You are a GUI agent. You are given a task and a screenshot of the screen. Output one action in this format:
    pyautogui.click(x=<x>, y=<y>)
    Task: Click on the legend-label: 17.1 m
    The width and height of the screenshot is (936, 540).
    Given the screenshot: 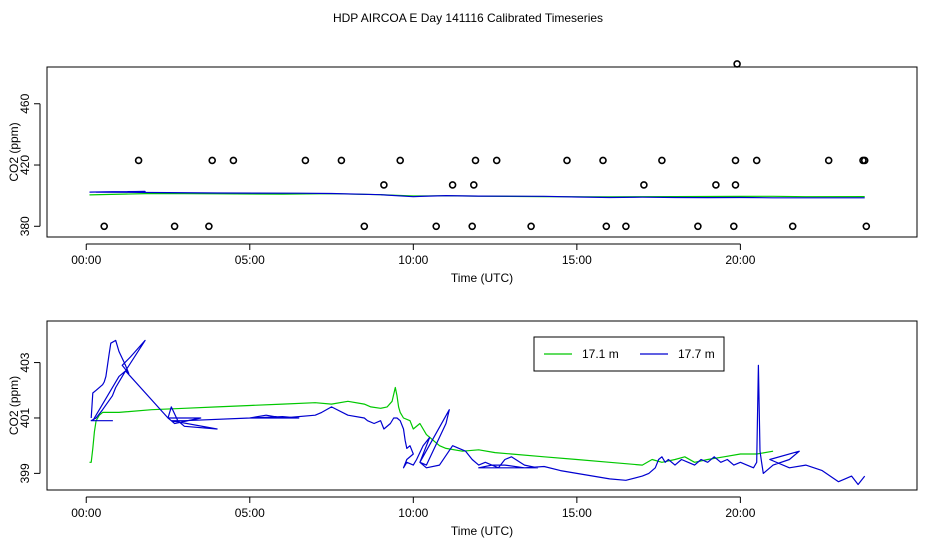 What is the action you would take?
    pyautogui.click(x=600, y=354)
    